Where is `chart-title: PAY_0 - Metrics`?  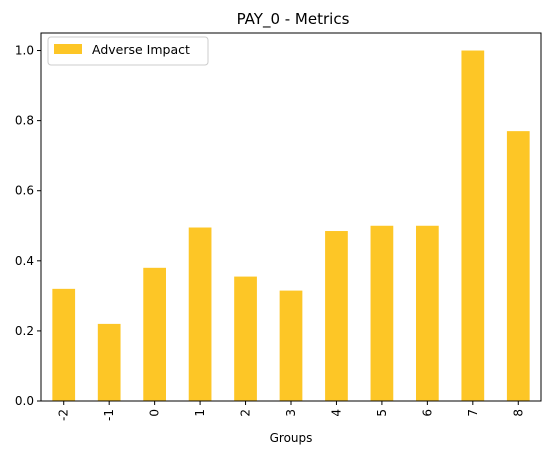
chart-title: PAY_0 - Metrics is located at coordinates (293, 19).